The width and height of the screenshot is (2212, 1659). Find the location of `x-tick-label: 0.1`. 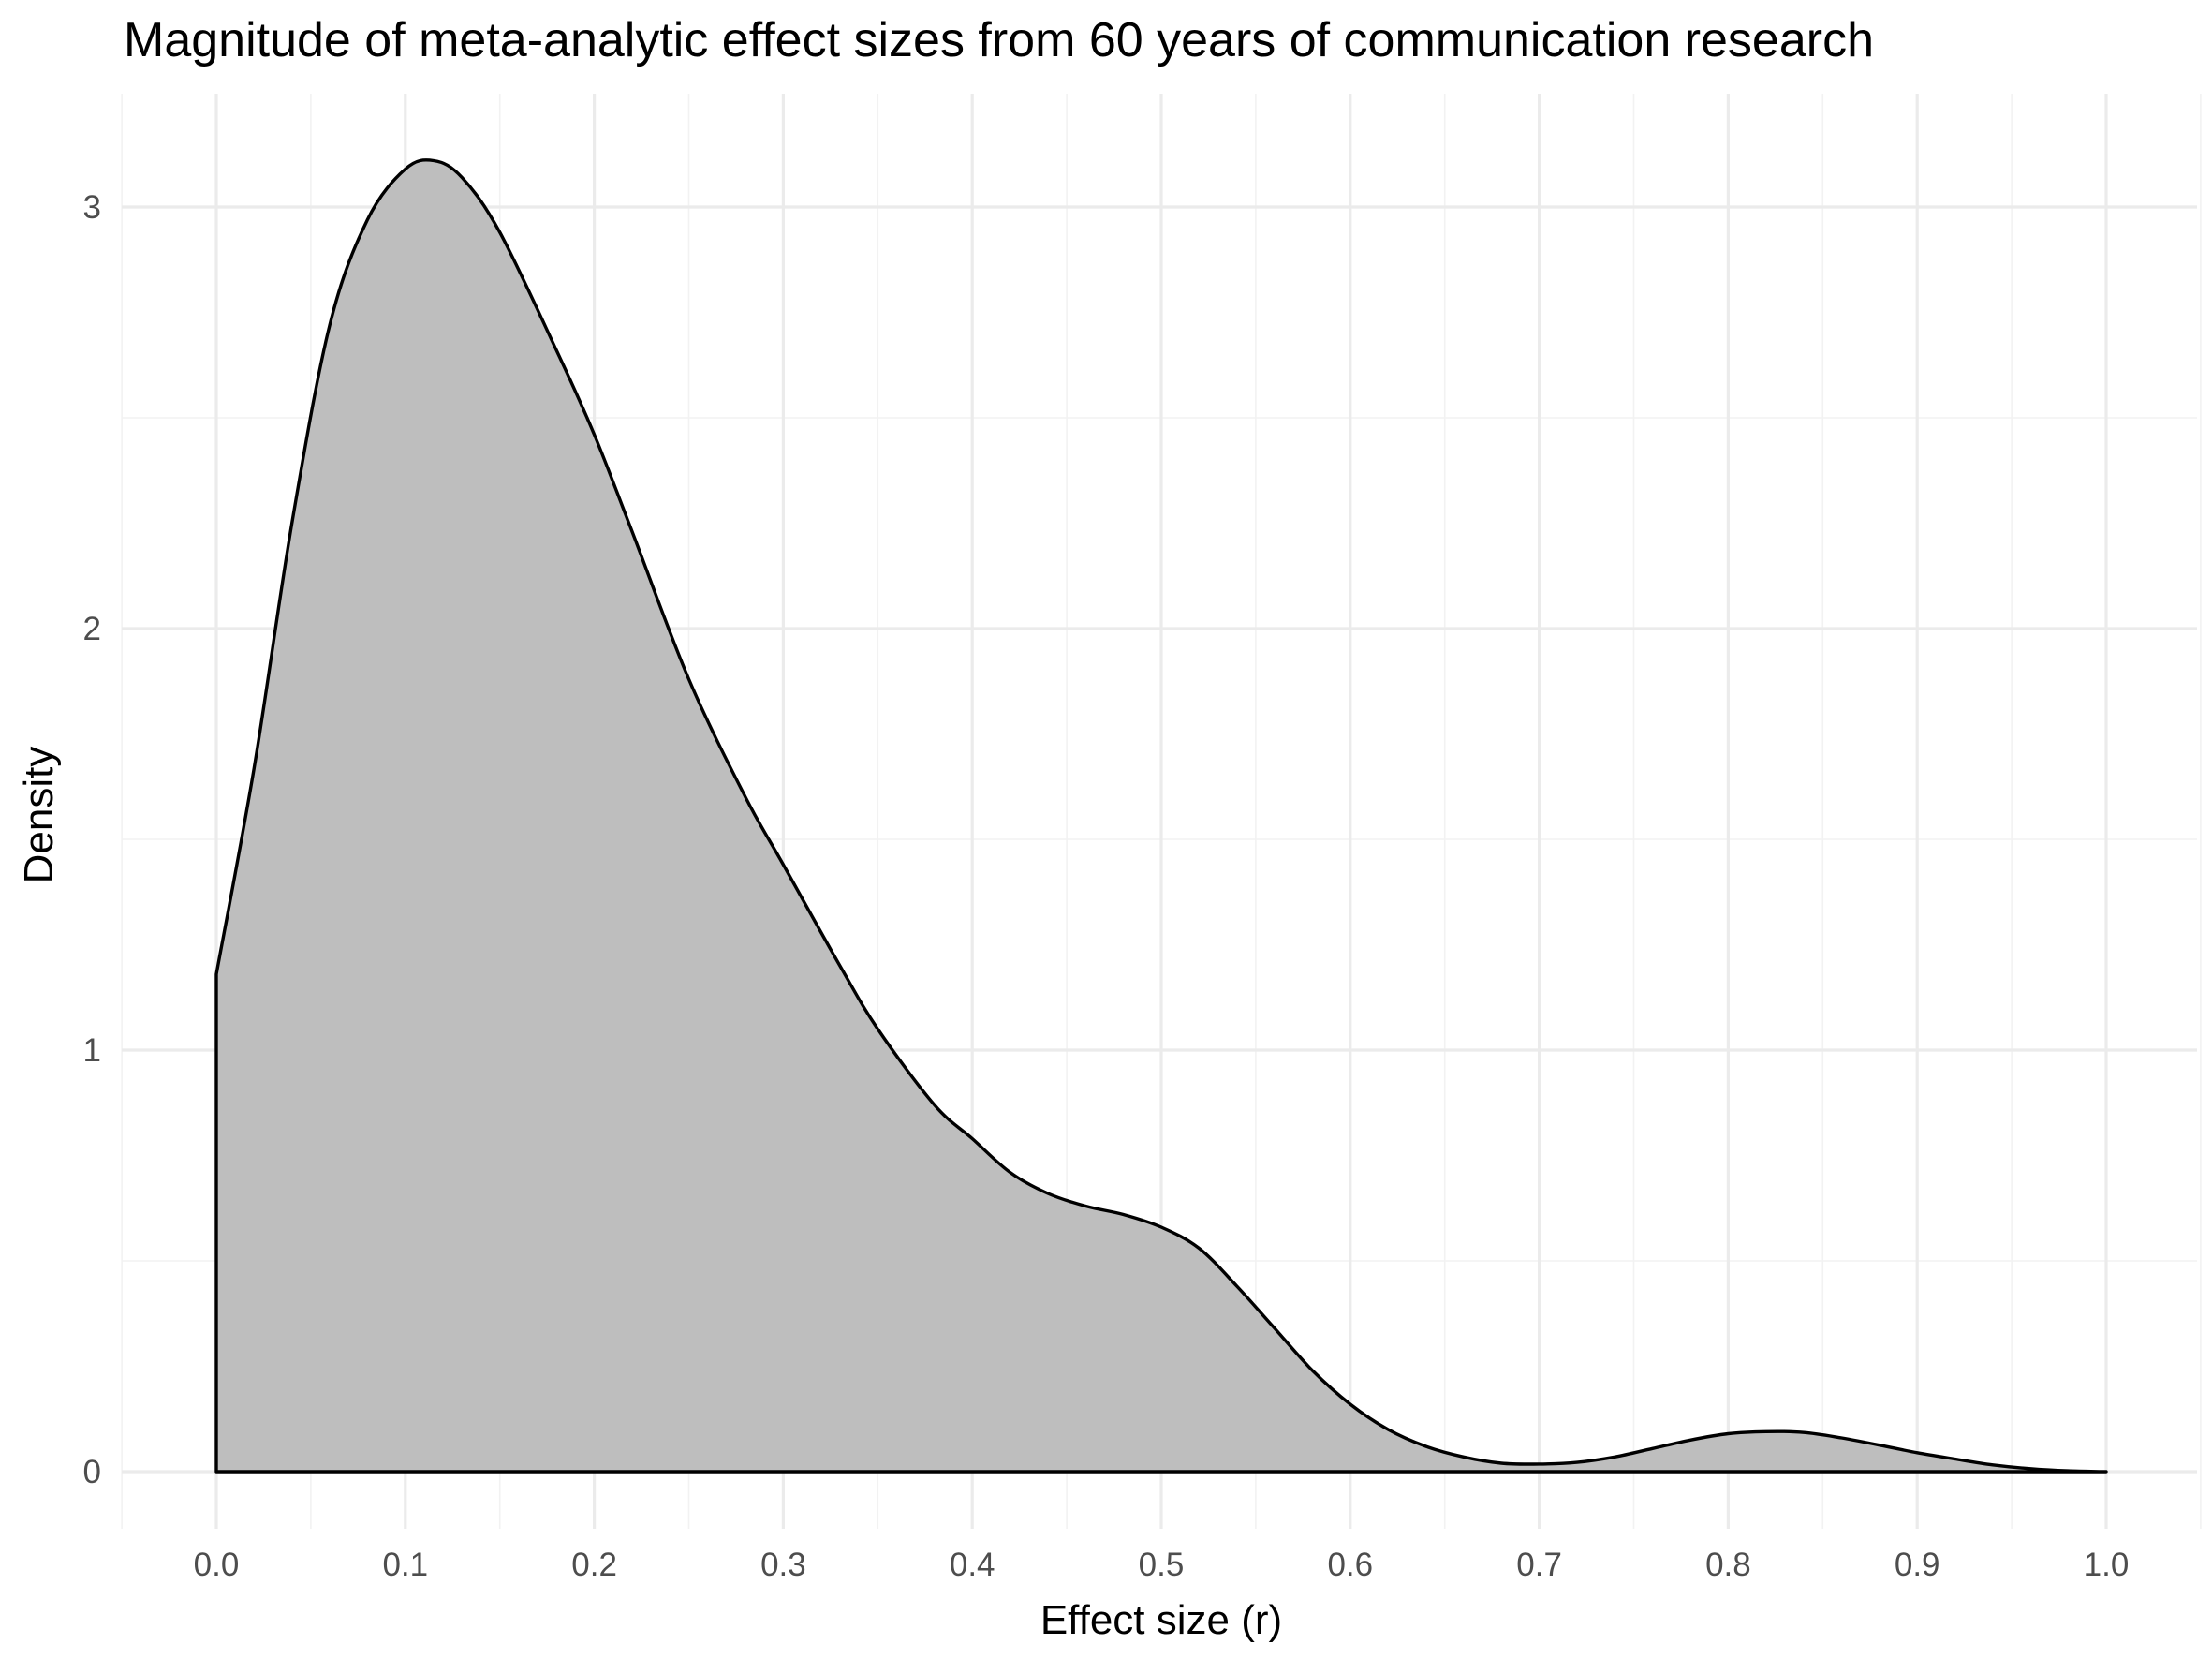

x-tick-label: 0.1 is located at coordinates (405, 1565).